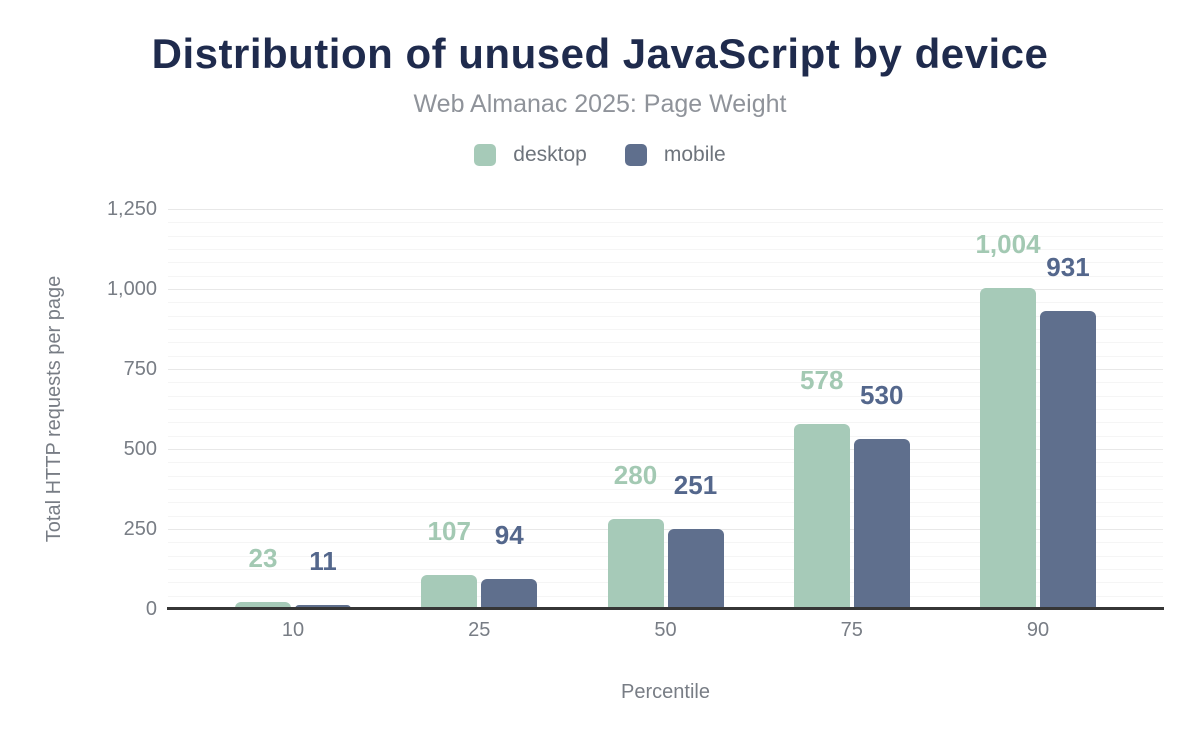  What do you see at coordinates (131, 209) in the screenshot?
I see `y-tick-label: 1,250` at bounding box center [131, 209].